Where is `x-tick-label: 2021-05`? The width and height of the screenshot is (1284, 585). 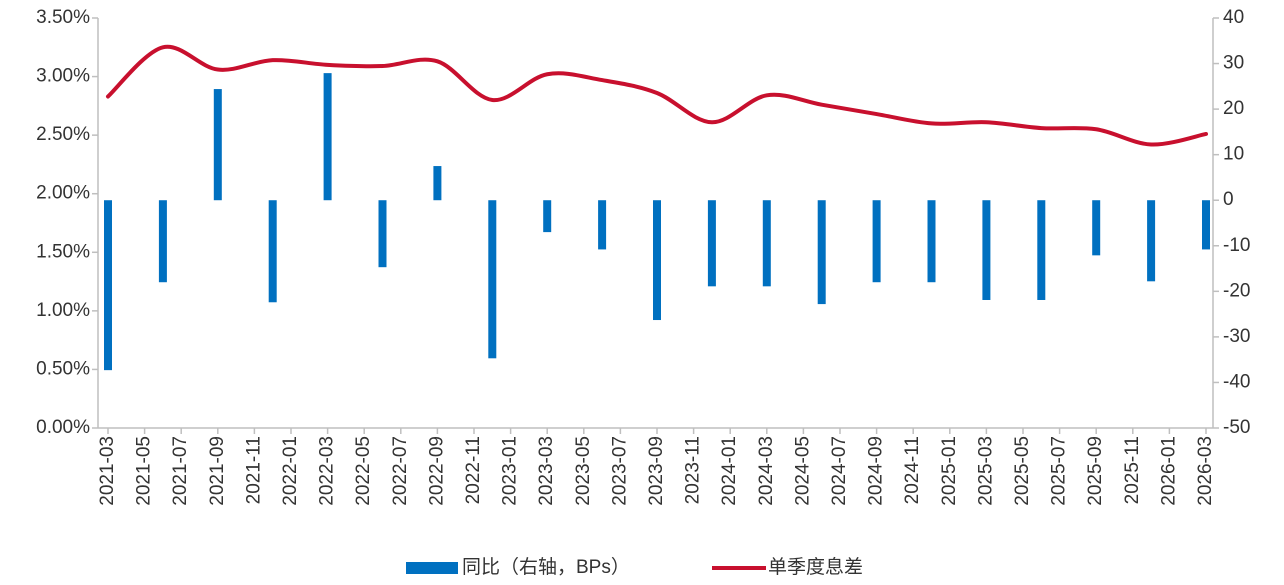 x-tick-label: 2021-05 is located at coordinates (144, 471).